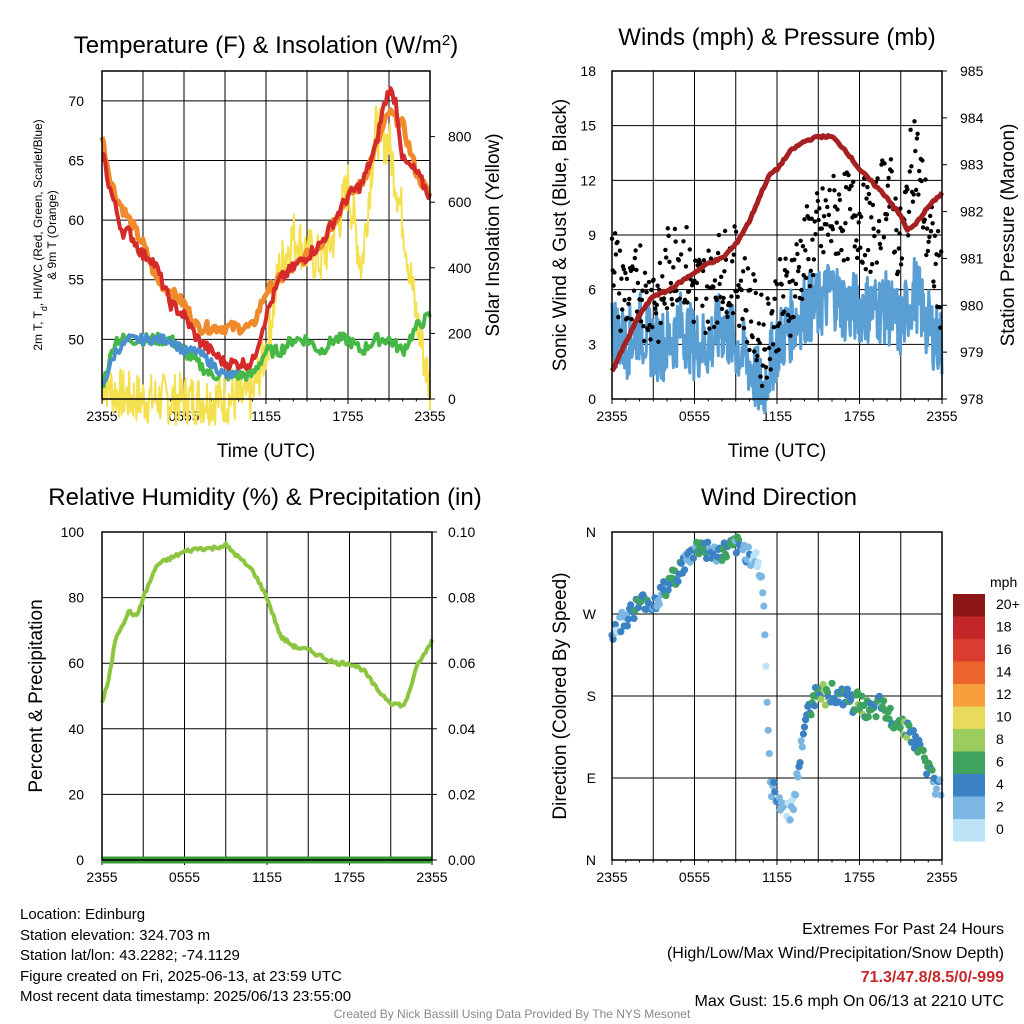 This screenshot has width=1024, height=1024. Describe the element at coordinates (266, 229) in the screenshot. I see `temperature-line` at that location.